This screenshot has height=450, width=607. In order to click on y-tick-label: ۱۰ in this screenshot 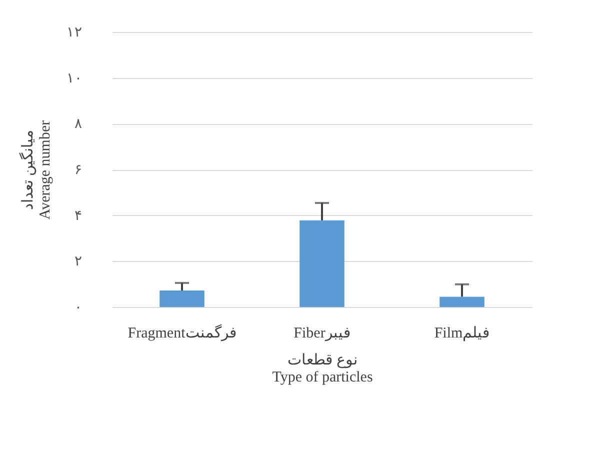, I will do `click(74, 78)`.